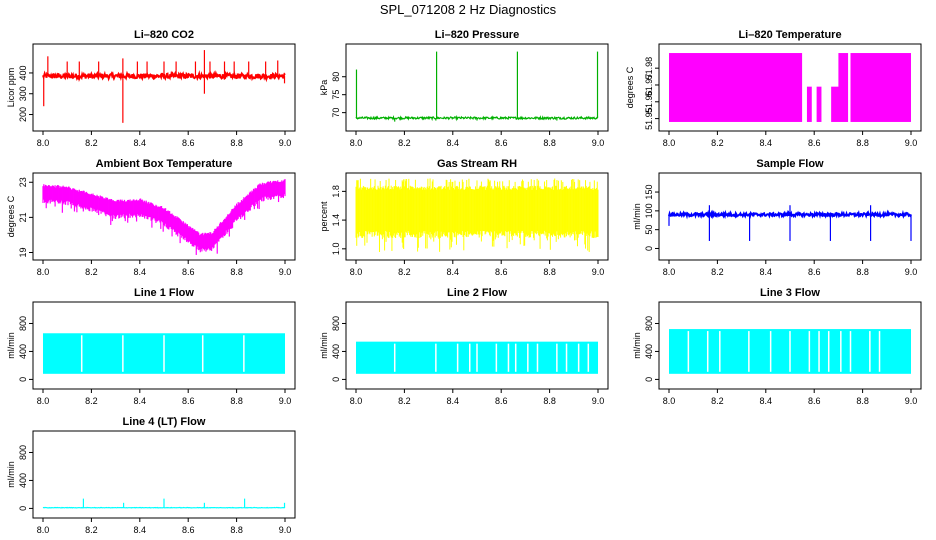 Image resolution: width=936 pixels, height=540 pixels. I want to click on y-axis: 1.0 1.4 1.8, so click(338, 220).